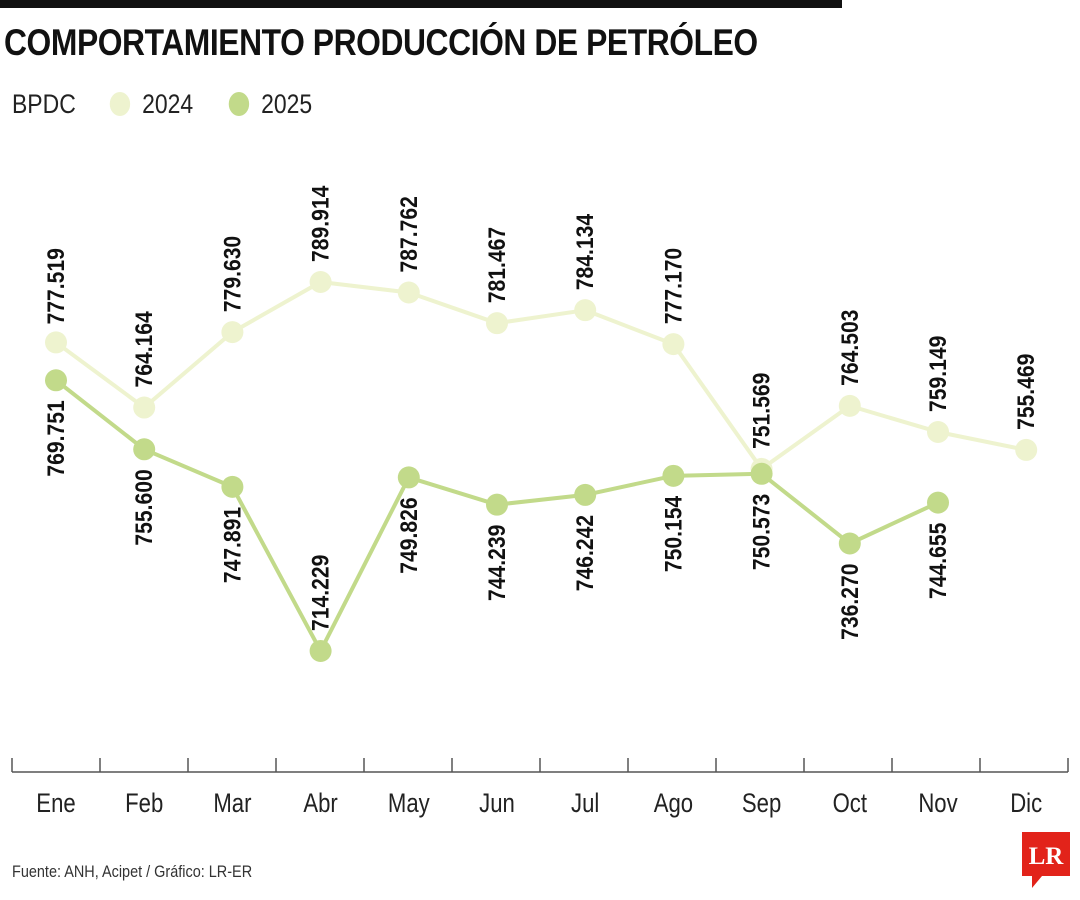 This screenshot has width=1080, height=900. Describe the element at coordinates (497, 804) in the screenshot. I see `x-tick-label: Jun` at that location.